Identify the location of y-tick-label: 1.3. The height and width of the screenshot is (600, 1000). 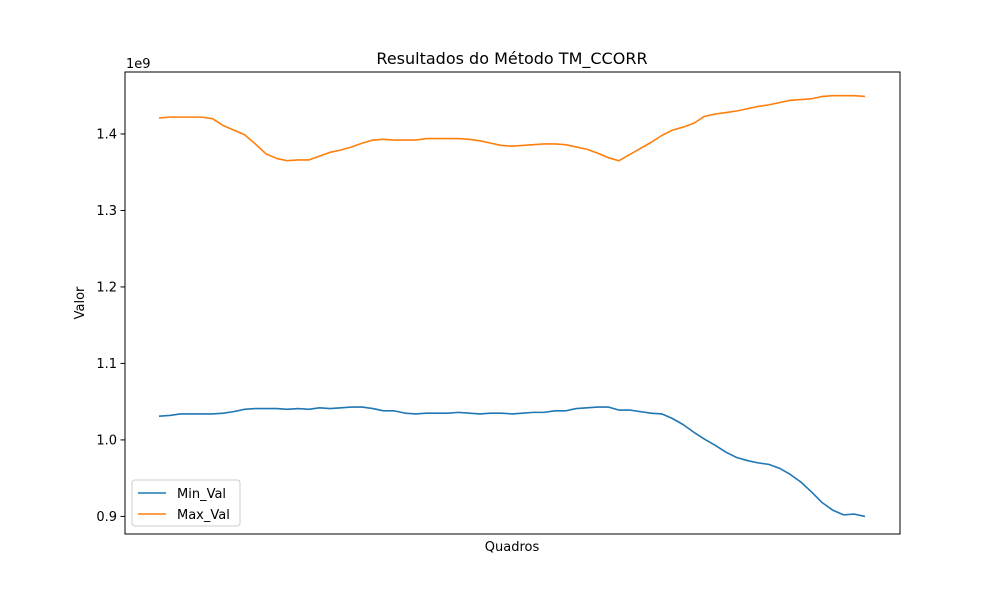
(106, 211).